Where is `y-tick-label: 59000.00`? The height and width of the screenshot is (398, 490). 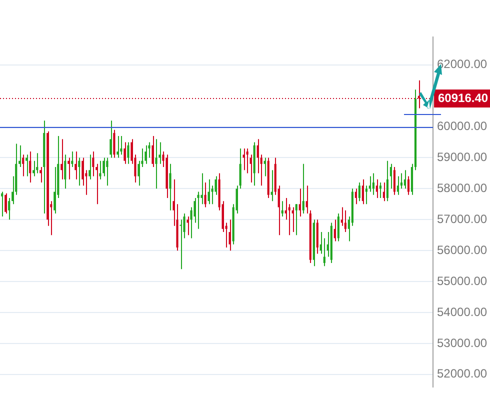 y-tick-label: 59000.00 is located at coordinates (462, 157).